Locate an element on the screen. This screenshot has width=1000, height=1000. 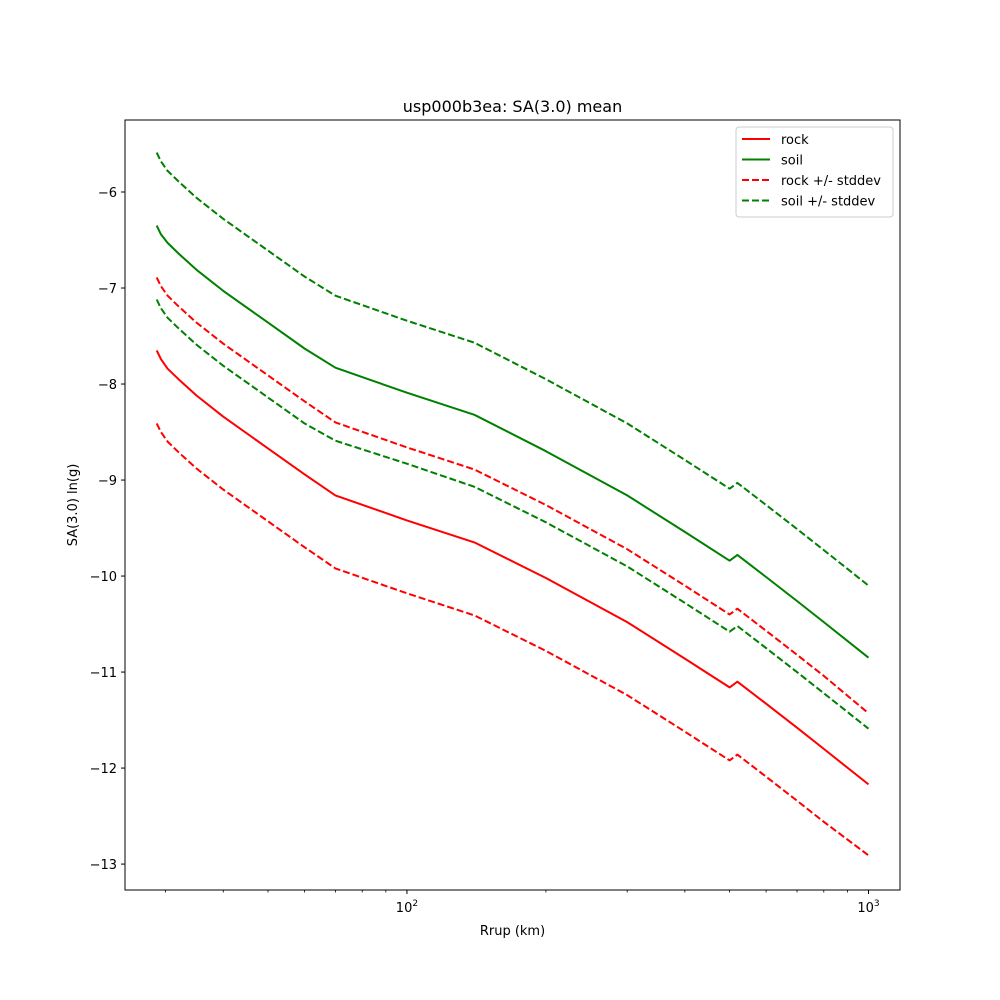
y-tick-label: −11 is located at coordinates (103, 673).